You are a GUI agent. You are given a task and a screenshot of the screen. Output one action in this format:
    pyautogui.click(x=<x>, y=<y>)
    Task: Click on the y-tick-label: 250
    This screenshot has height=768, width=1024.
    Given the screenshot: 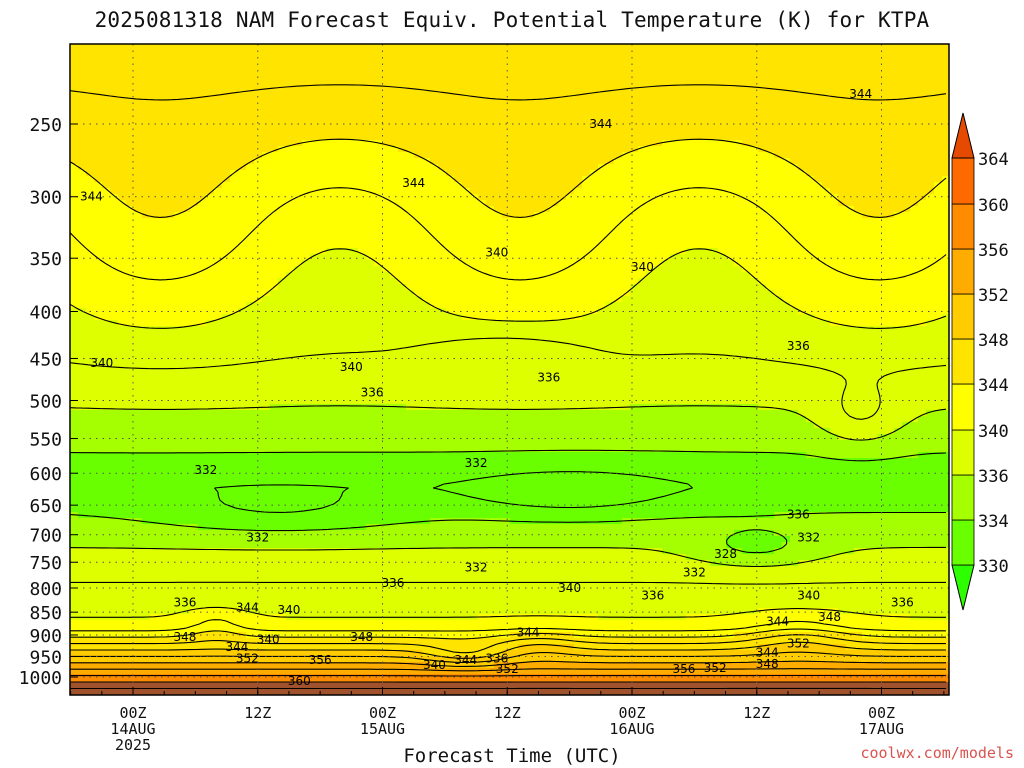 What is the action you would take?
    pyautogui.click(x=45, y=125)
    